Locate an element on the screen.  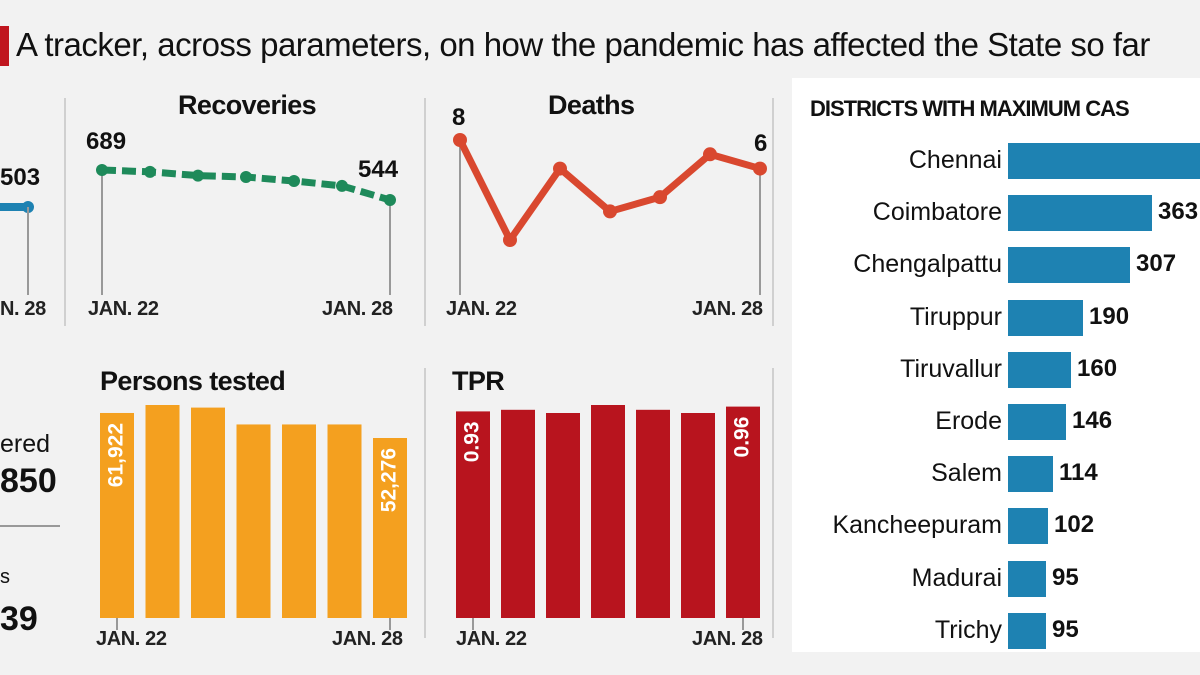
district-row: Chennai is located at coordinates (996, 164).